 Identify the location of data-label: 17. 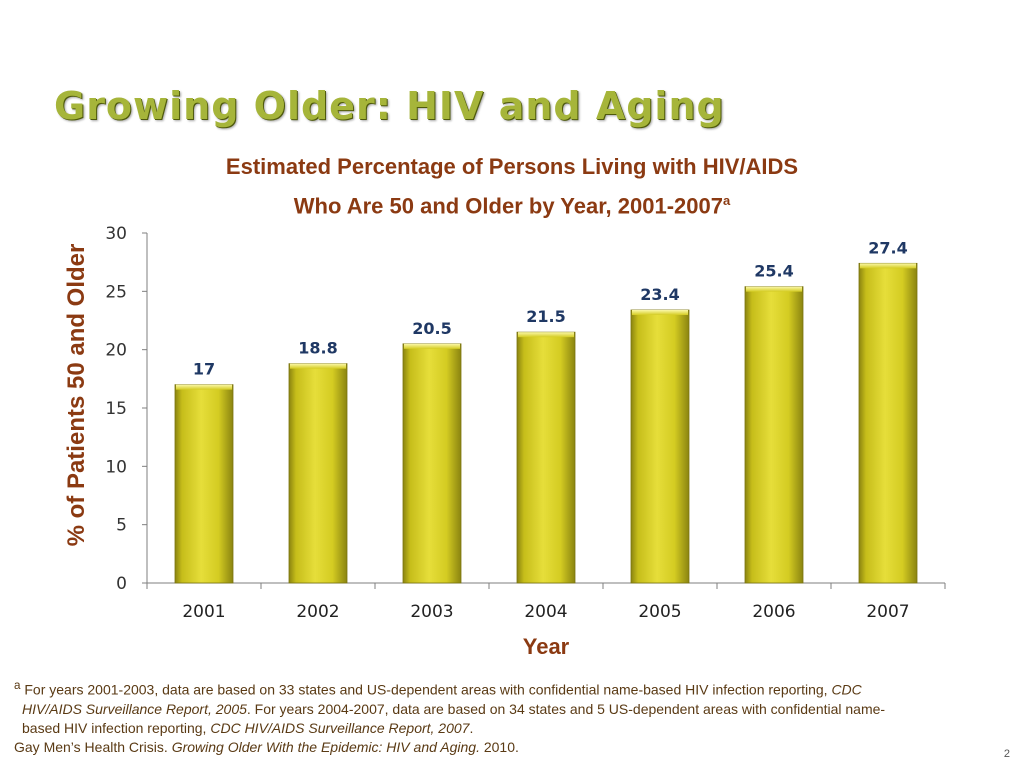
(204, 369).